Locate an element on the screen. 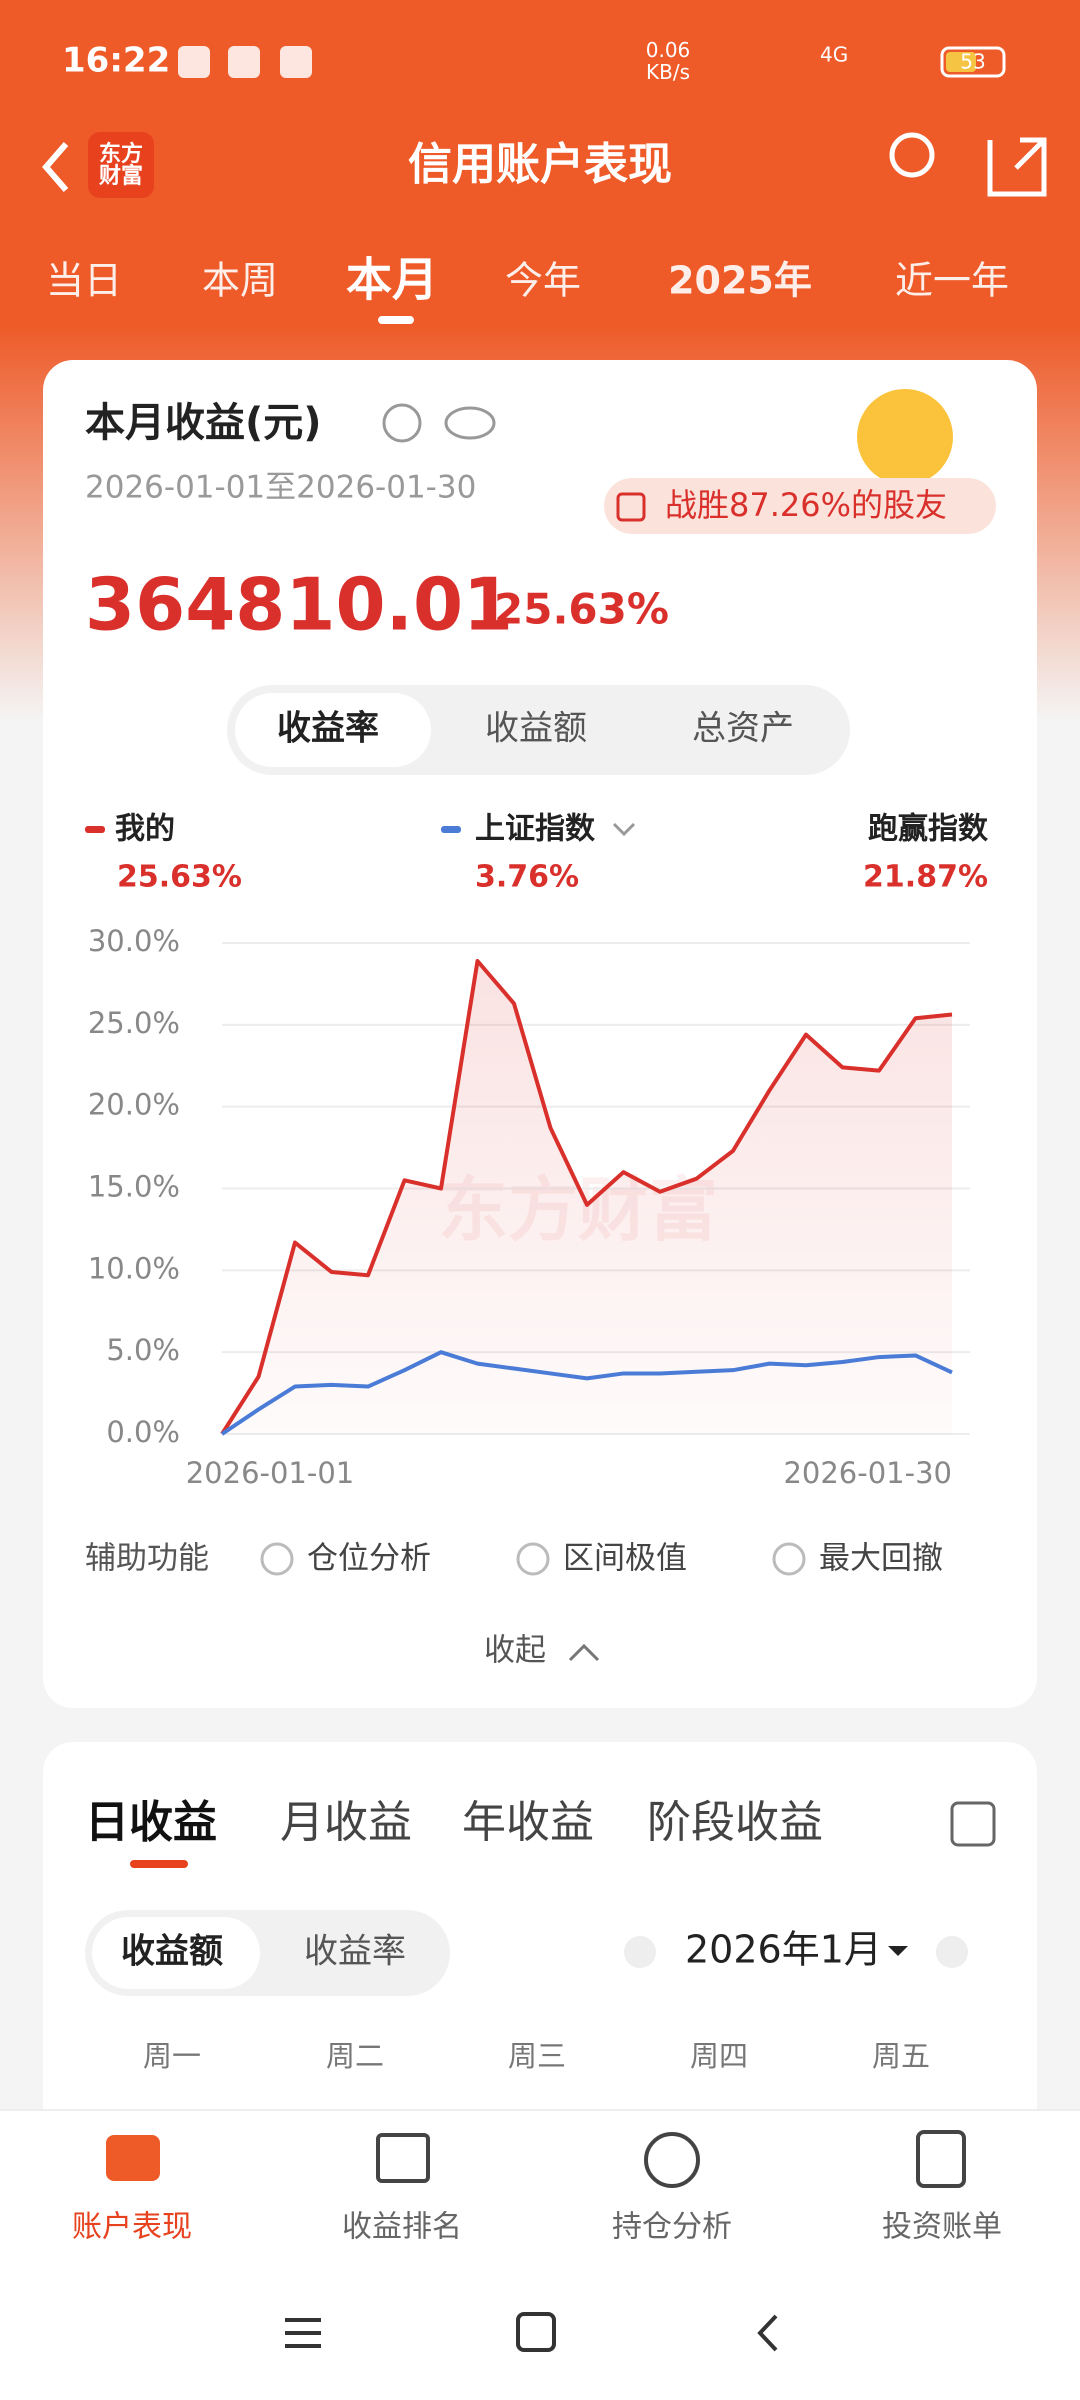  y-tick-label: 5.0% is located at coordinates (143, 1350).